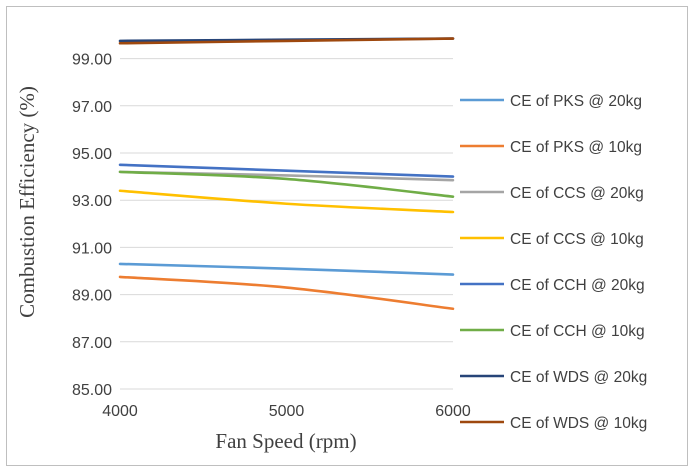 The width and height of the screenshot is (695, 466). I want to click on y-tick-label: 87.00, so click(92, 343).